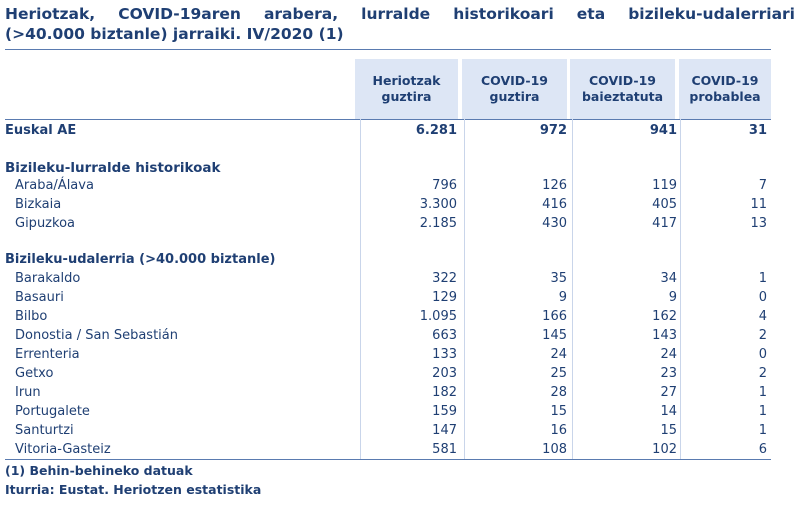 The height and width of the screenshot is (516, 800). I want to click on table-row: Bilbo 1.095 166 162 4, so click(388, 316).